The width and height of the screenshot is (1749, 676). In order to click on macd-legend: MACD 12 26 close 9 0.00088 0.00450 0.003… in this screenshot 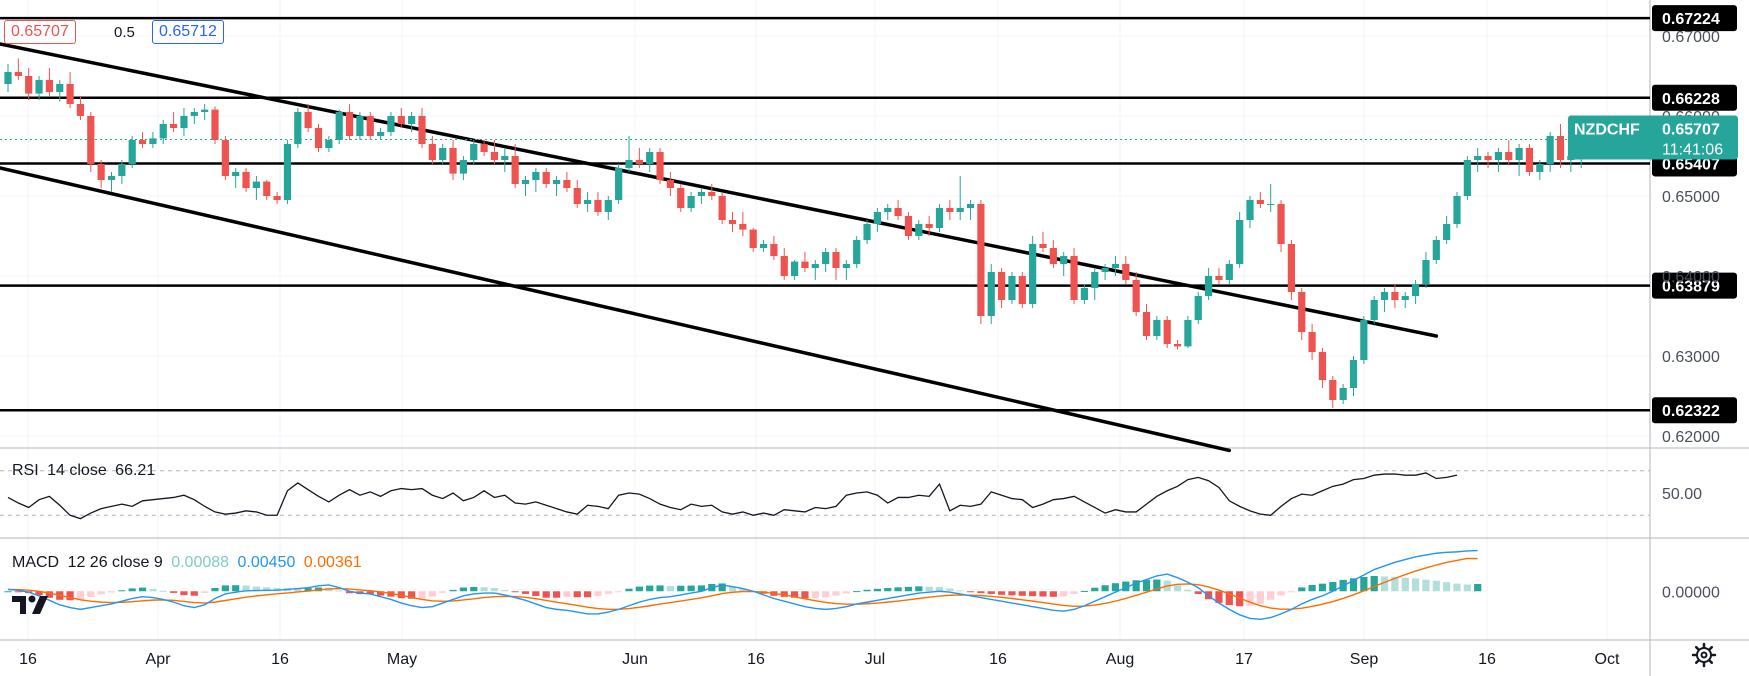, I will do `click(189, 563)`.